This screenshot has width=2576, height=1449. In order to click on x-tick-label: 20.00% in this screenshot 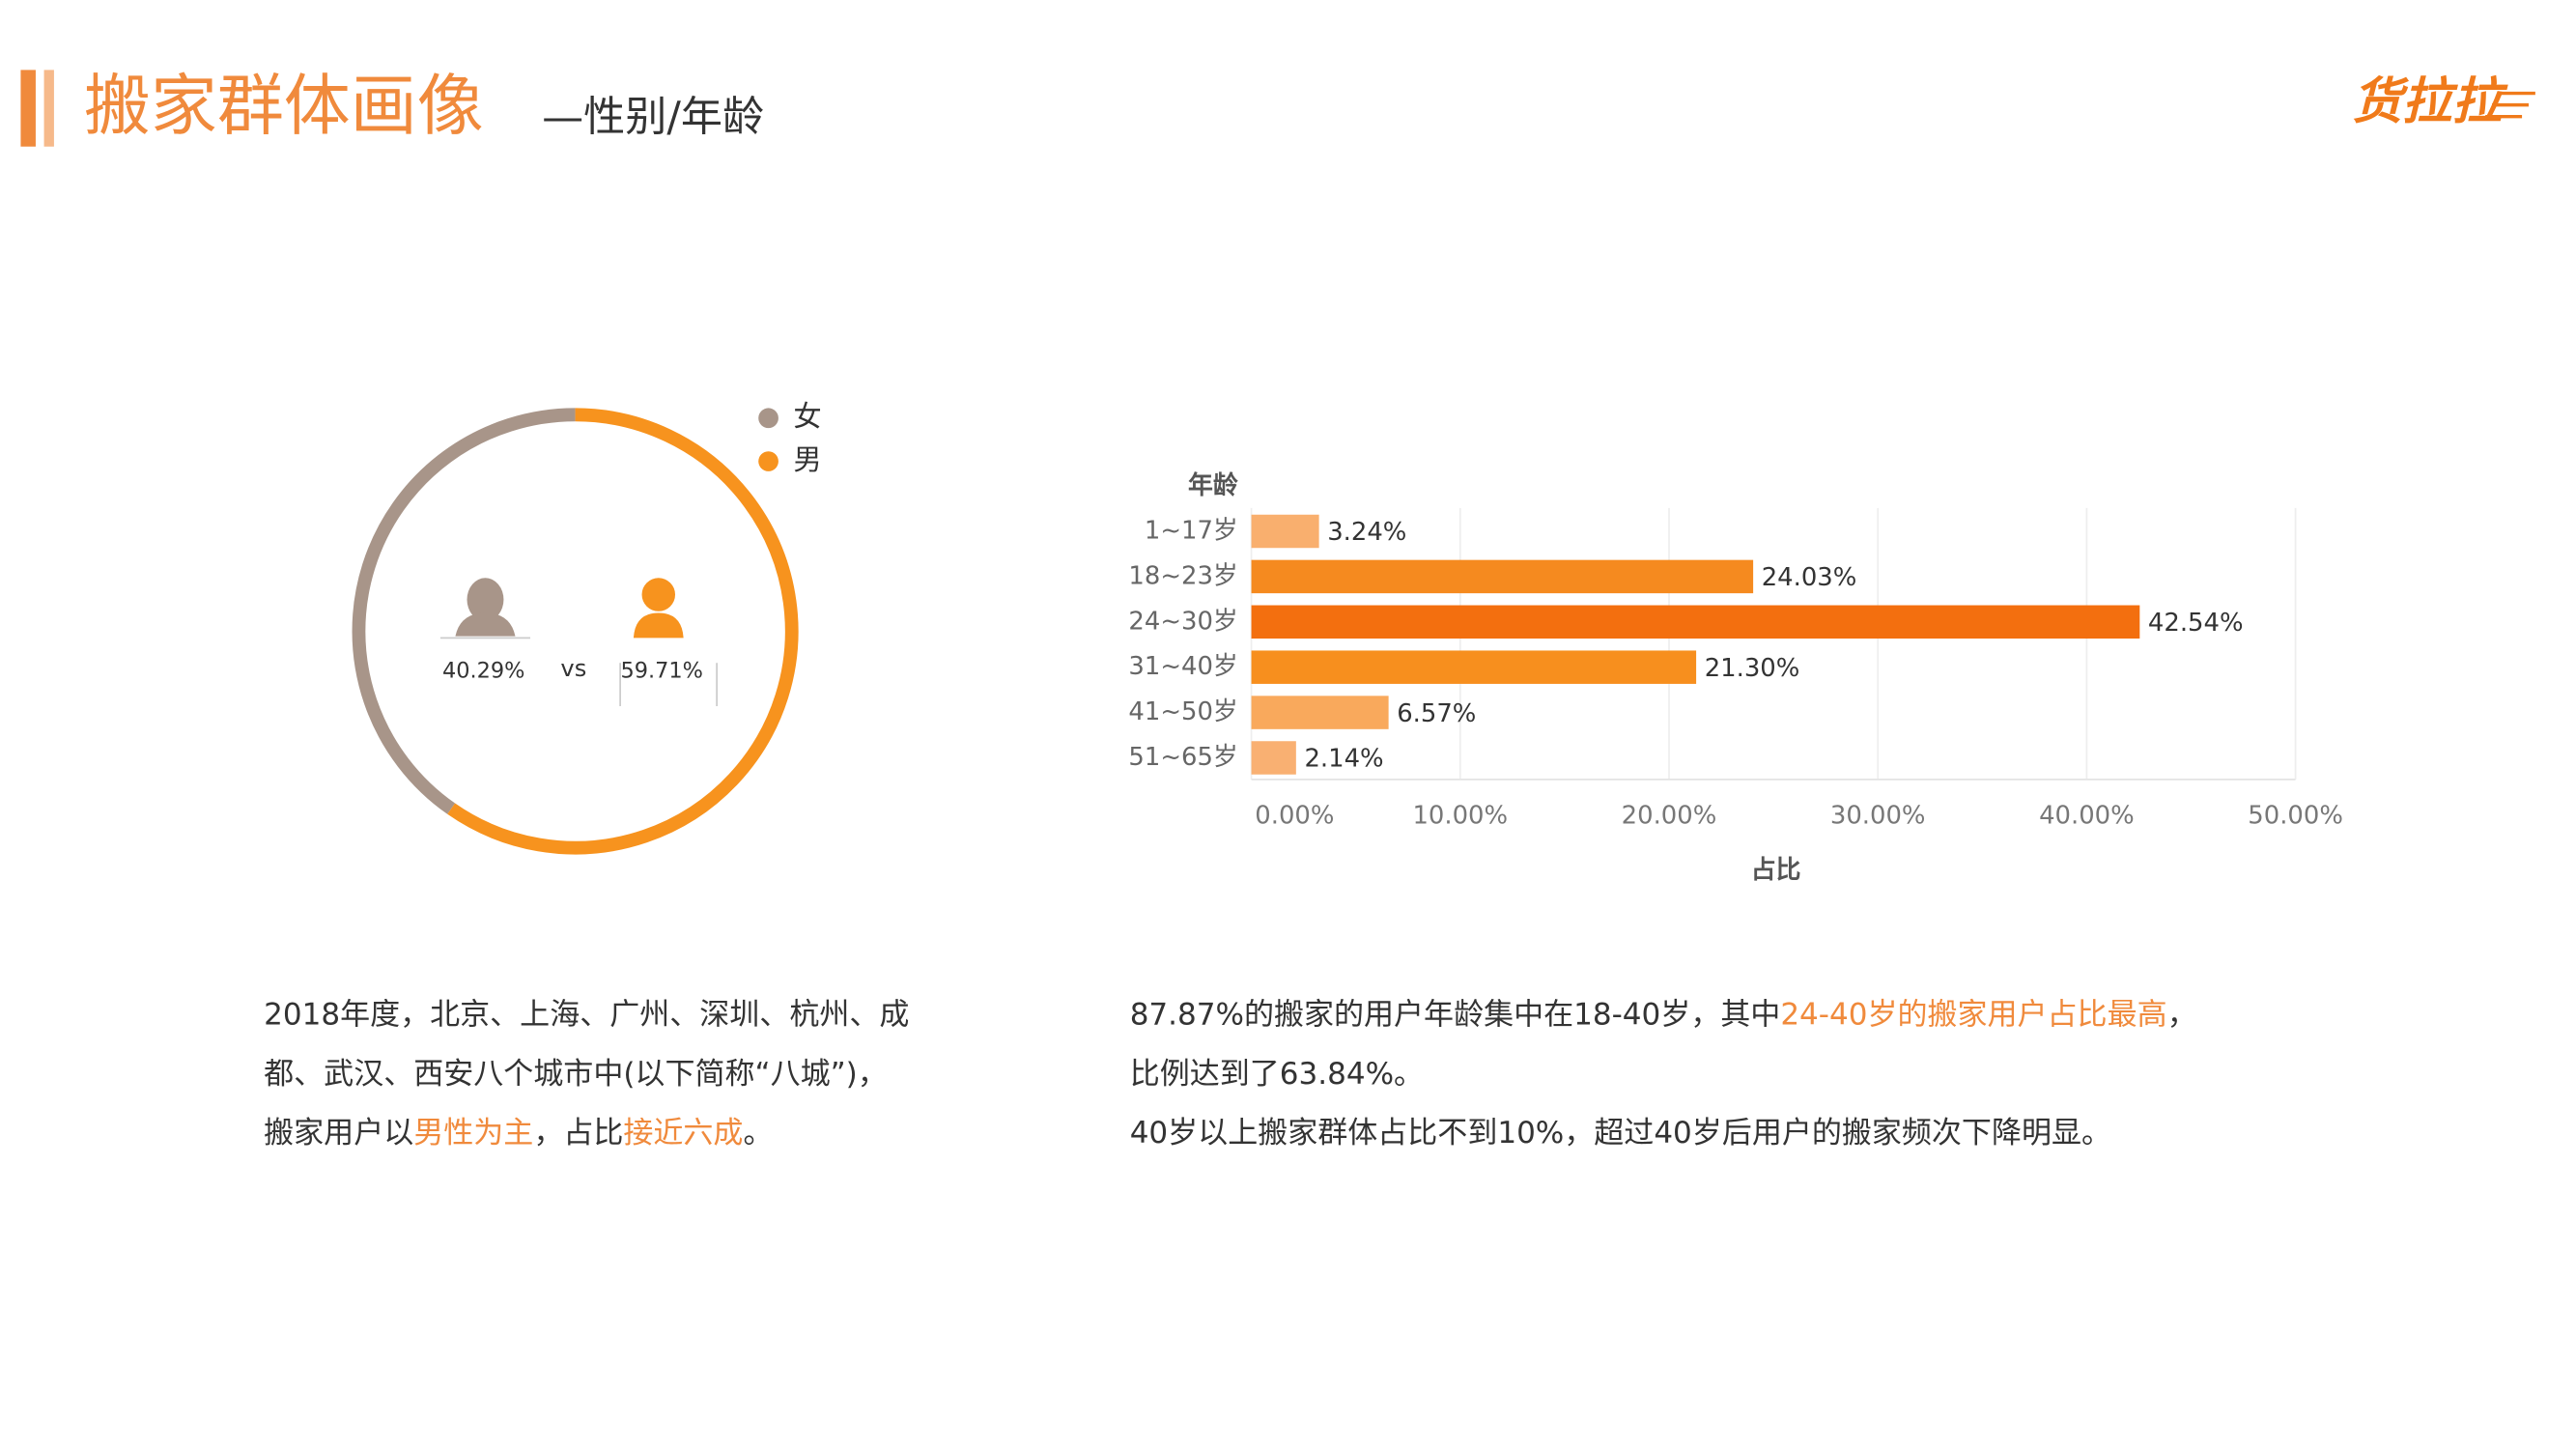, I will do `click(1669, 815)`.